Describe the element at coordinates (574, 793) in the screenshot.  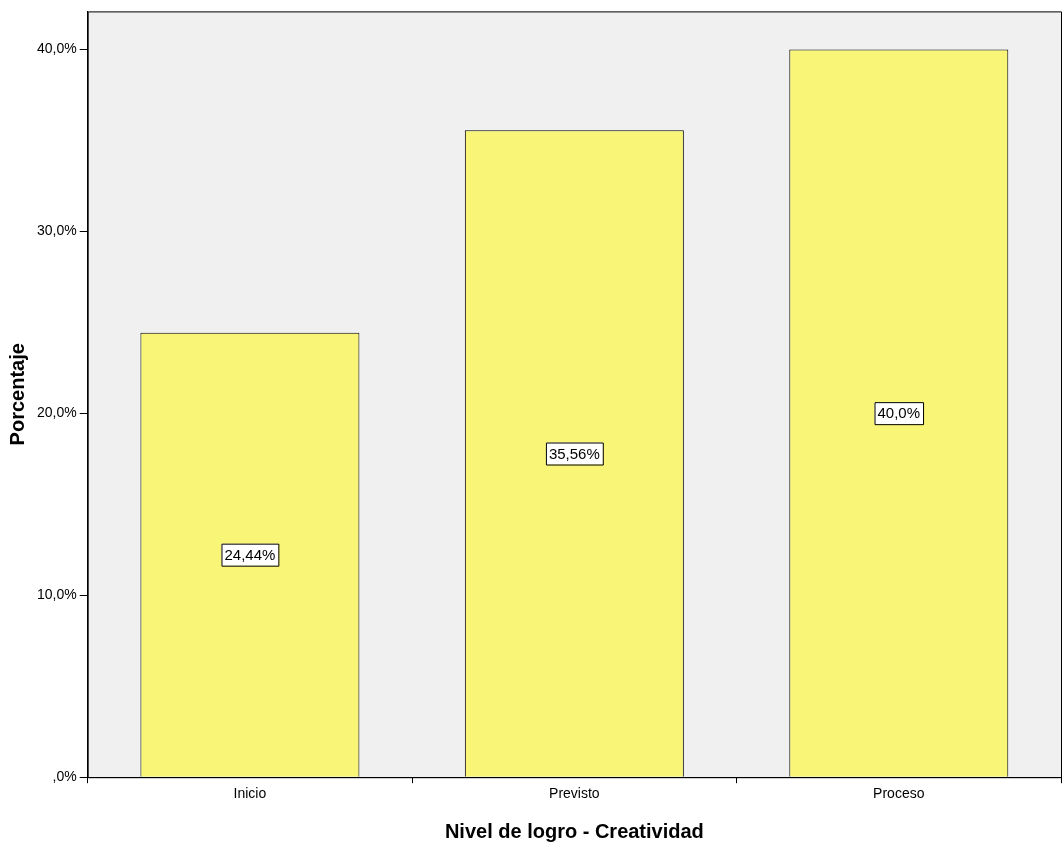
I see `x-tick-label: Previsto` at that location.